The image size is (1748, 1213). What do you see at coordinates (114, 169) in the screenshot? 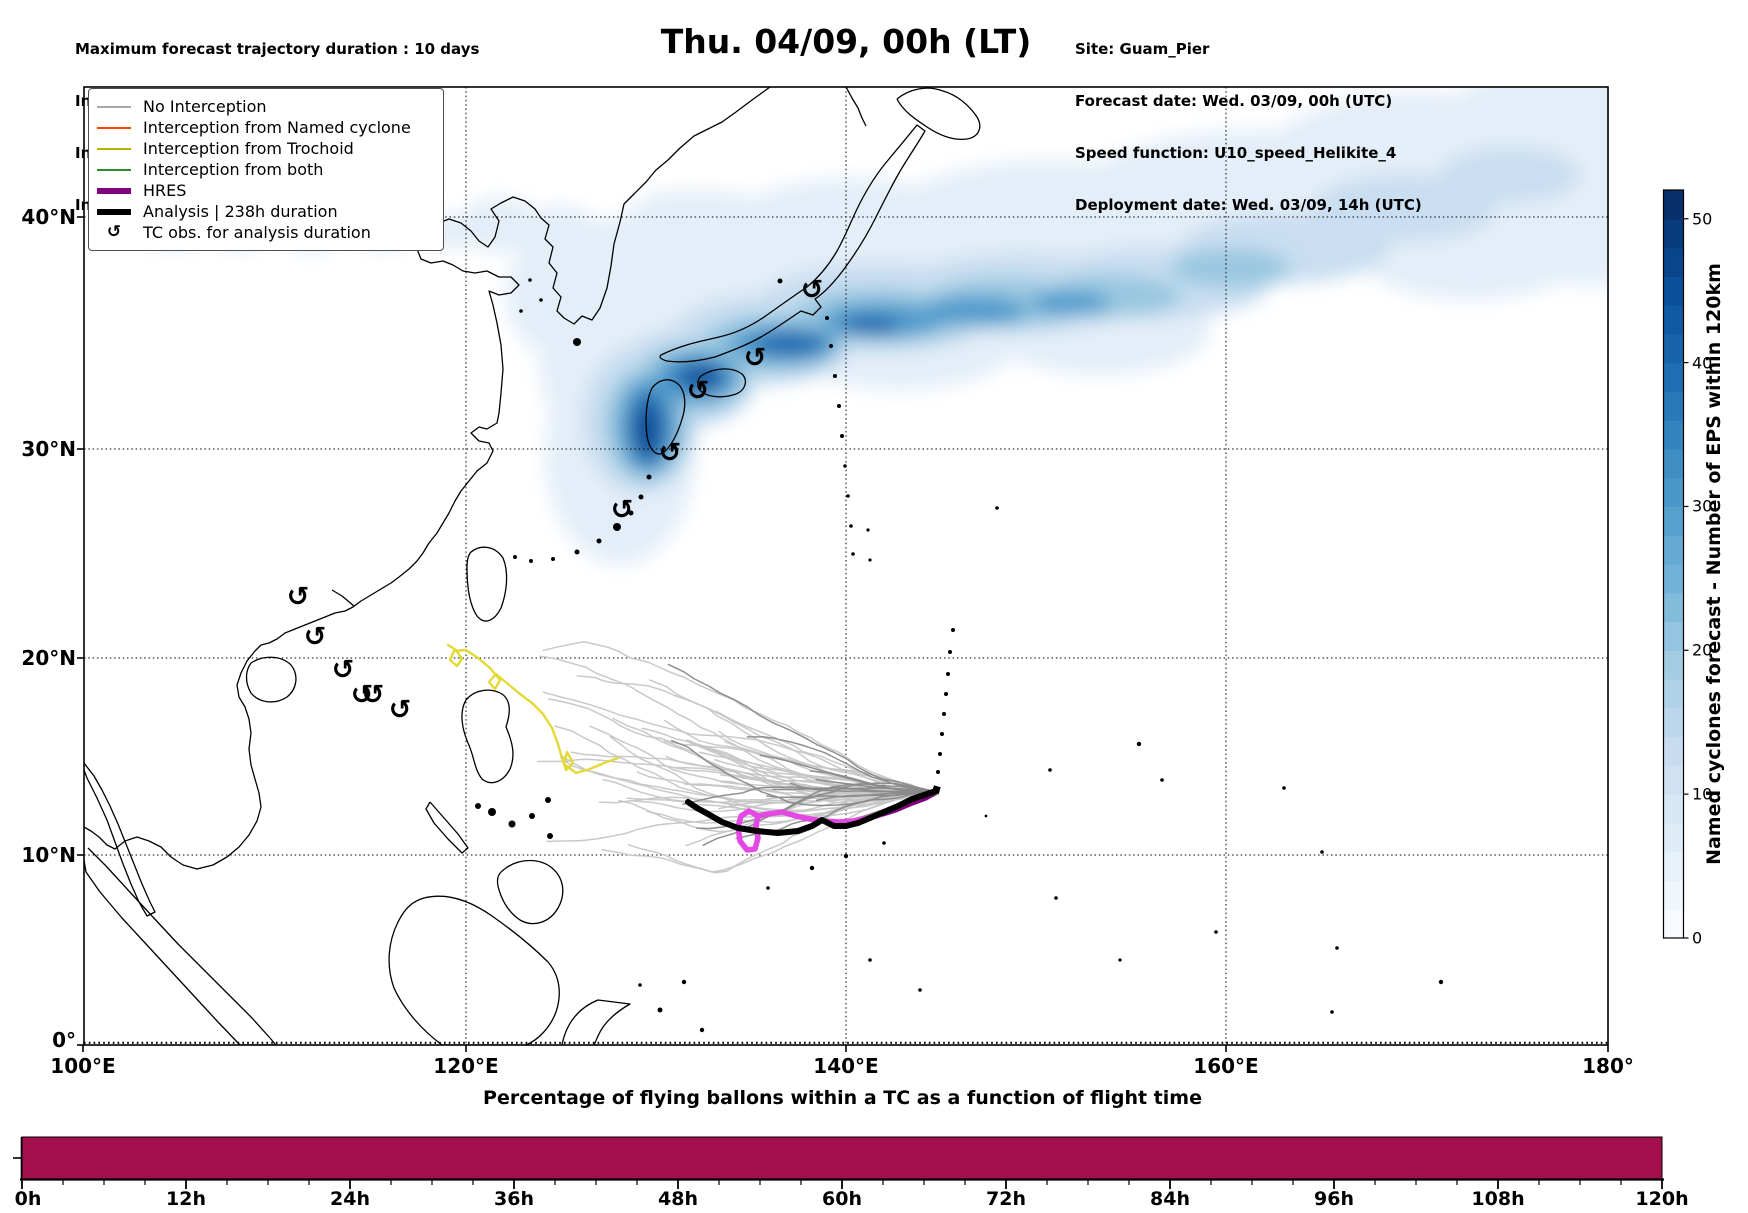
I see `green-line-swatch` at bounding box center [114, 169].